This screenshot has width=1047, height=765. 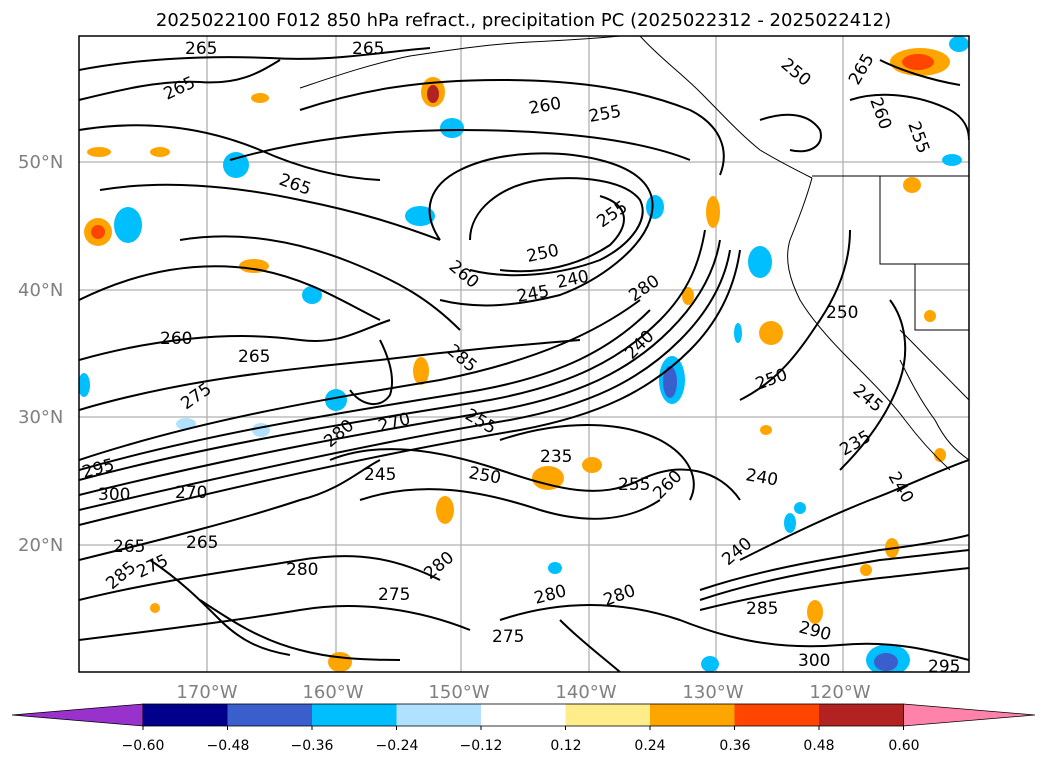 I want to click on contour-label: 295, so click(x=944, y=667).